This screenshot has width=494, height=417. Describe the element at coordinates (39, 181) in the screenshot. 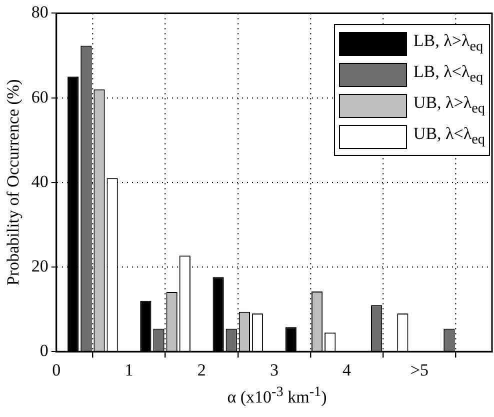

I see `y-tick-label: 40` at that location.